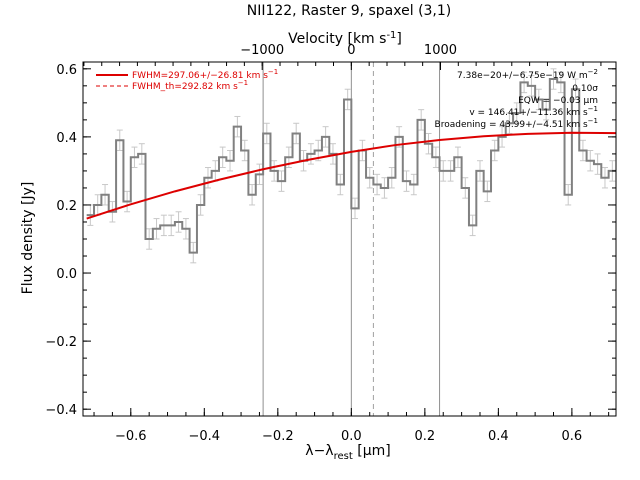 Image resolution: width=640 pixels, height=480 pixels. Describe the element at coordinates (516, 123) in the screenshot. I see `annotation-broadening: Broadening = 43.99+/−4.51 km s−1` at that location.